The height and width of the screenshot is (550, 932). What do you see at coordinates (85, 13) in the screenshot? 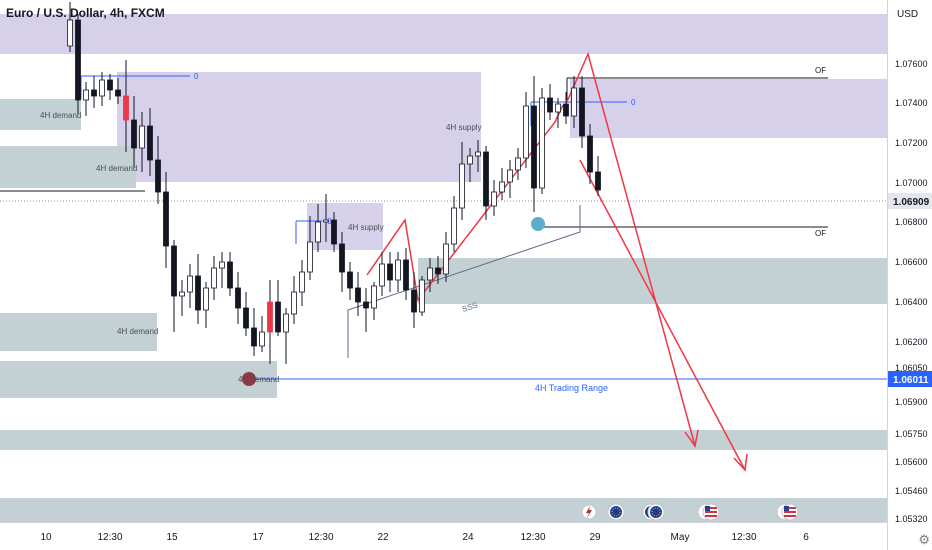
I see `symbol-title: Euro / U.S. Dollar, 4h, FXCM` at bounding box center [85, 13].